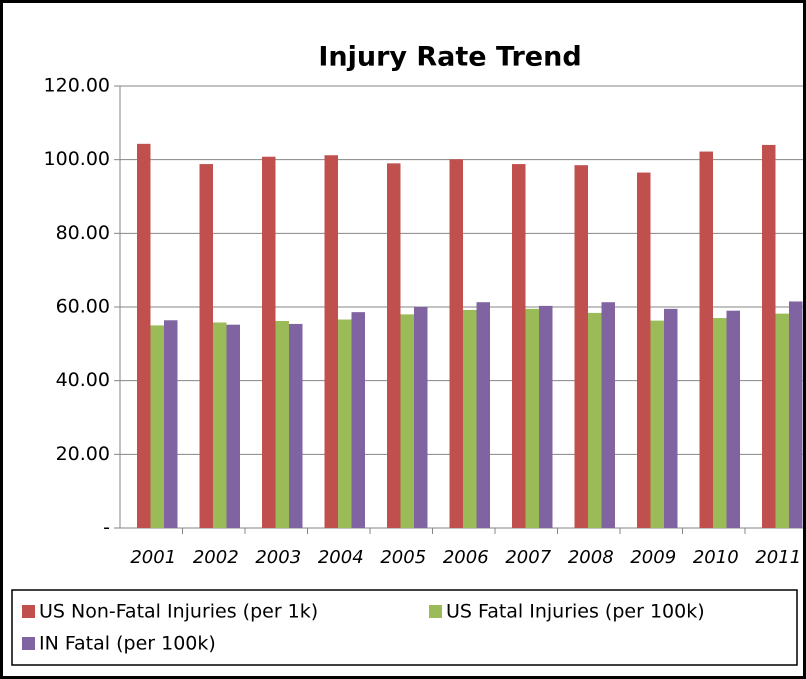  Describe the element at coordinates (716, 557) in the screenshot. I see `x-tick-label: 2010` at that location.